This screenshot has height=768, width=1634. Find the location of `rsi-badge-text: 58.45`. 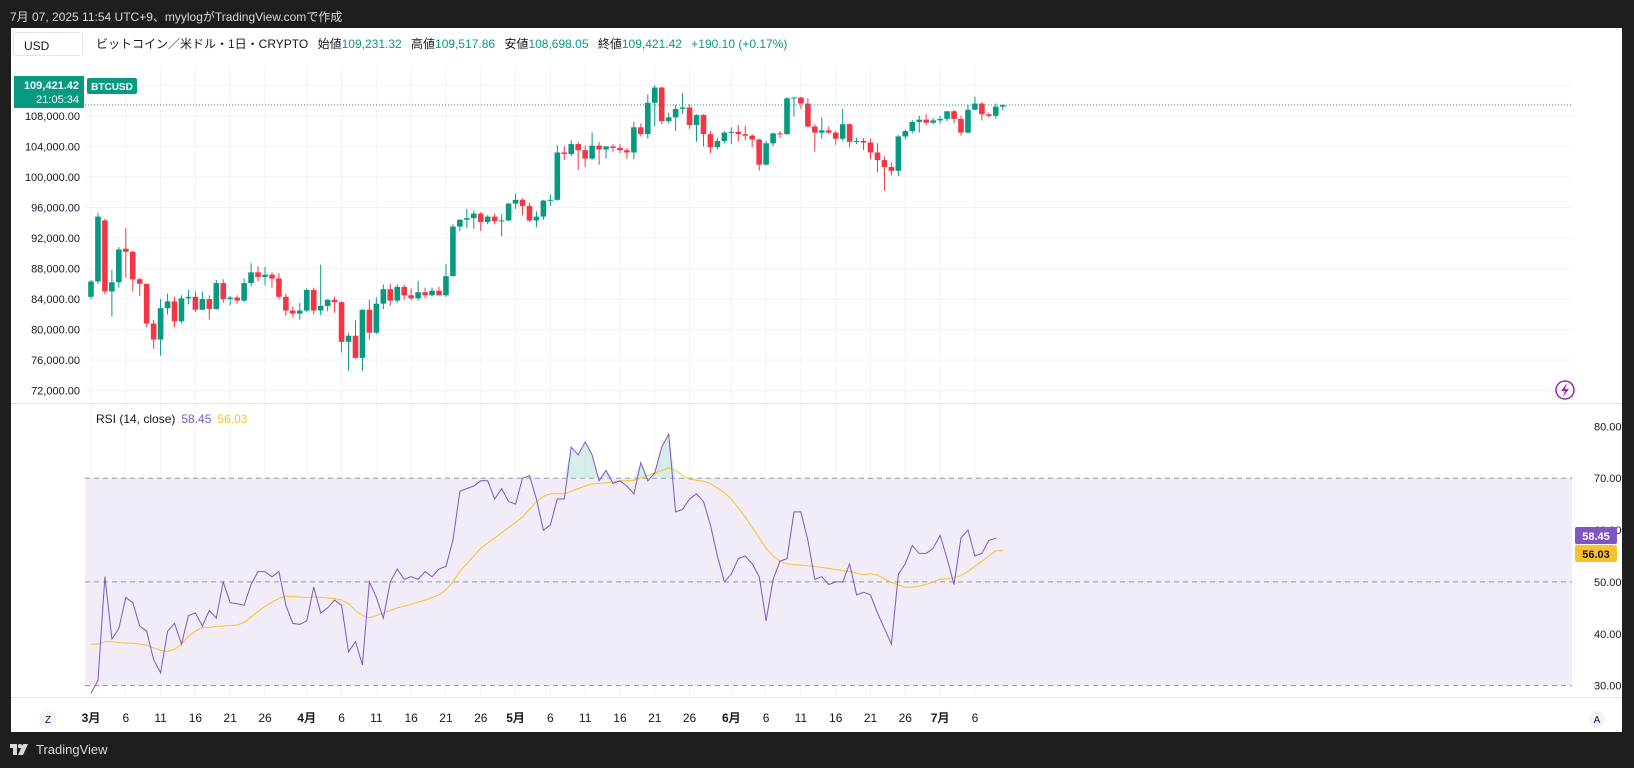

rsi-badge-text: 58.45 is located at coordinates (1596, 537).